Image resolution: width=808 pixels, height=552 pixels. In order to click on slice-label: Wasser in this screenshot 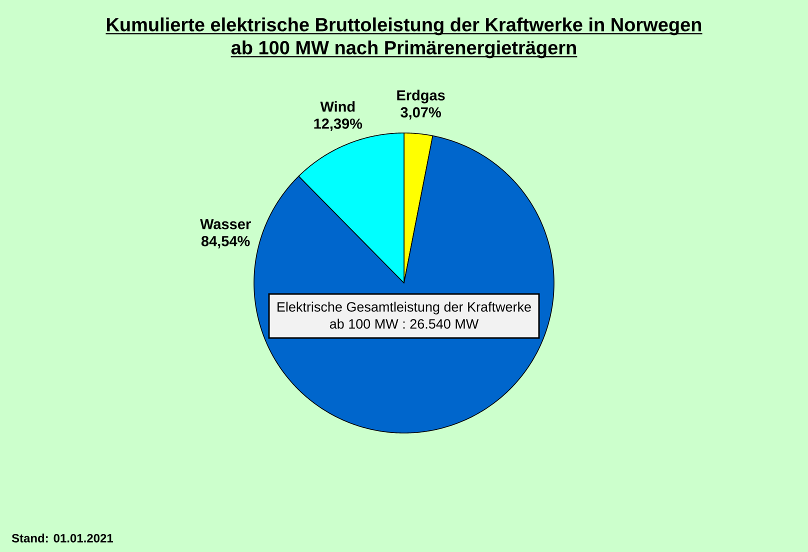, I will do `click(225, 224)`.